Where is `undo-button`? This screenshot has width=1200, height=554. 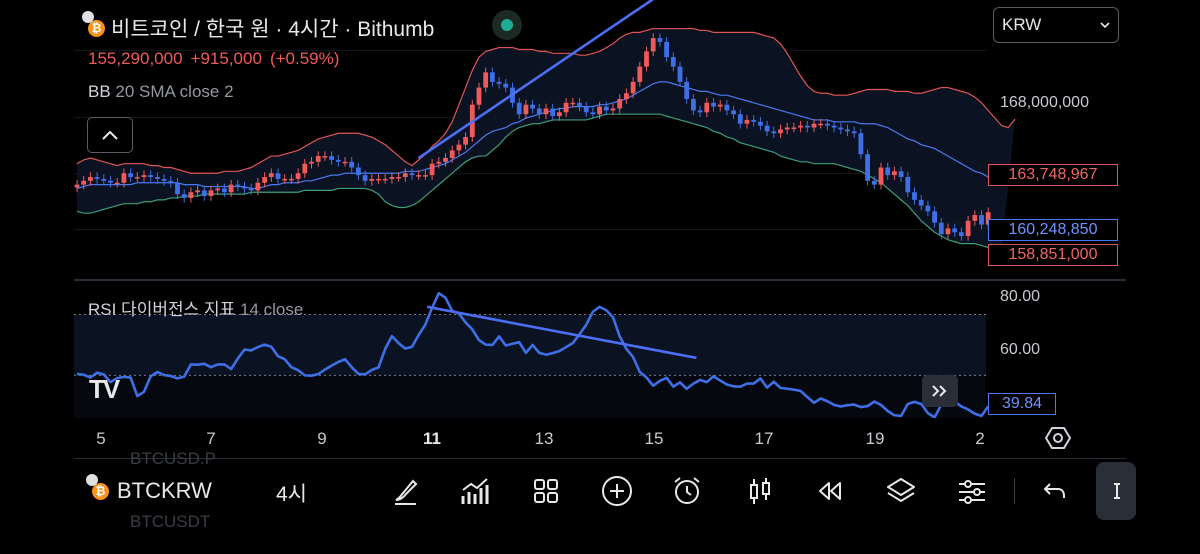
undo-button is located at coordinates (1055, 491).